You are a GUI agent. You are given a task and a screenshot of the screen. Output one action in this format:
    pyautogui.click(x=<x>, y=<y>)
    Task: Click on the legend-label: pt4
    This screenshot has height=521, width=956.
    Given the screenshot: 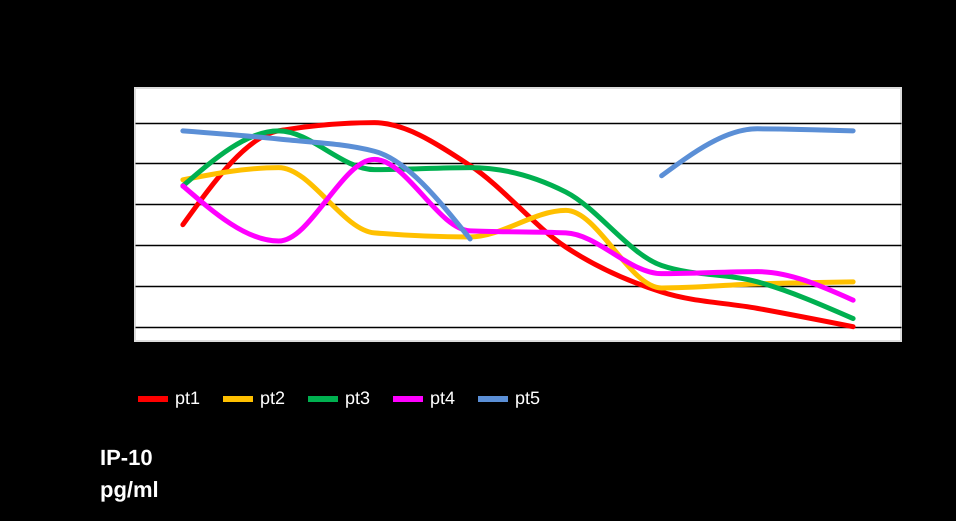 What is the action you would take?
    pyautogui.click(x=443, y=398)
    